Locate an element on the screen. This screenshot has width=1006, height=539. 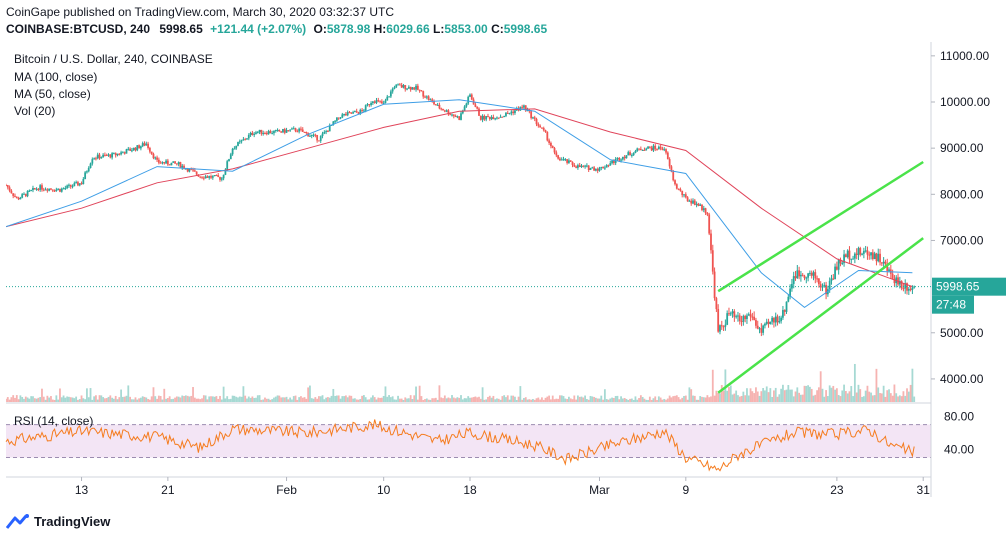
tradingview-logo: TradingView is located at coordinates (58, 521).